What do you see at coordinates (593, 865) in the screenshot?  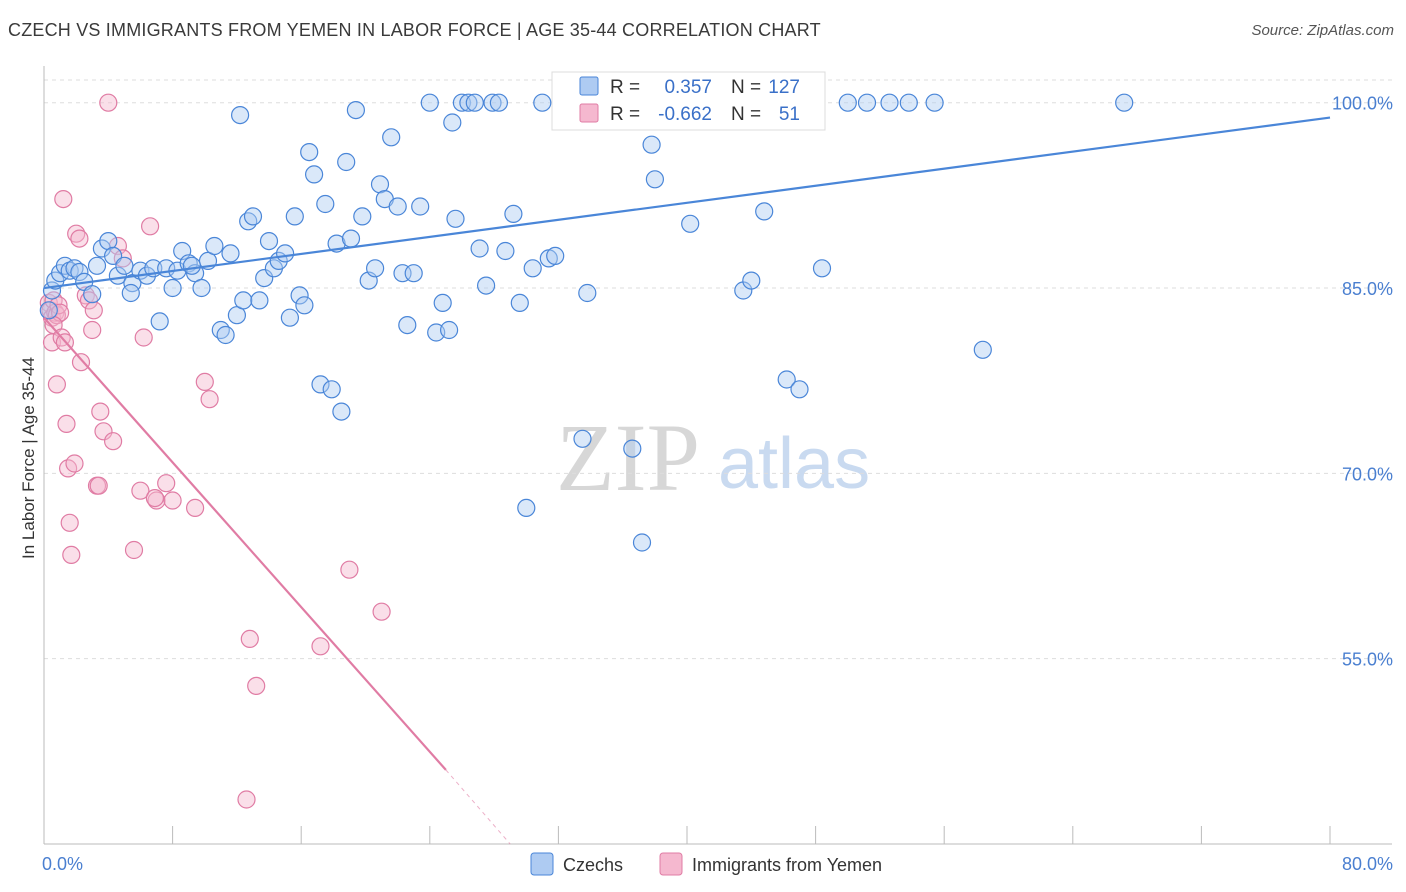 I see `legend-czech-label: Czechs` at bounding box center [593, 865].